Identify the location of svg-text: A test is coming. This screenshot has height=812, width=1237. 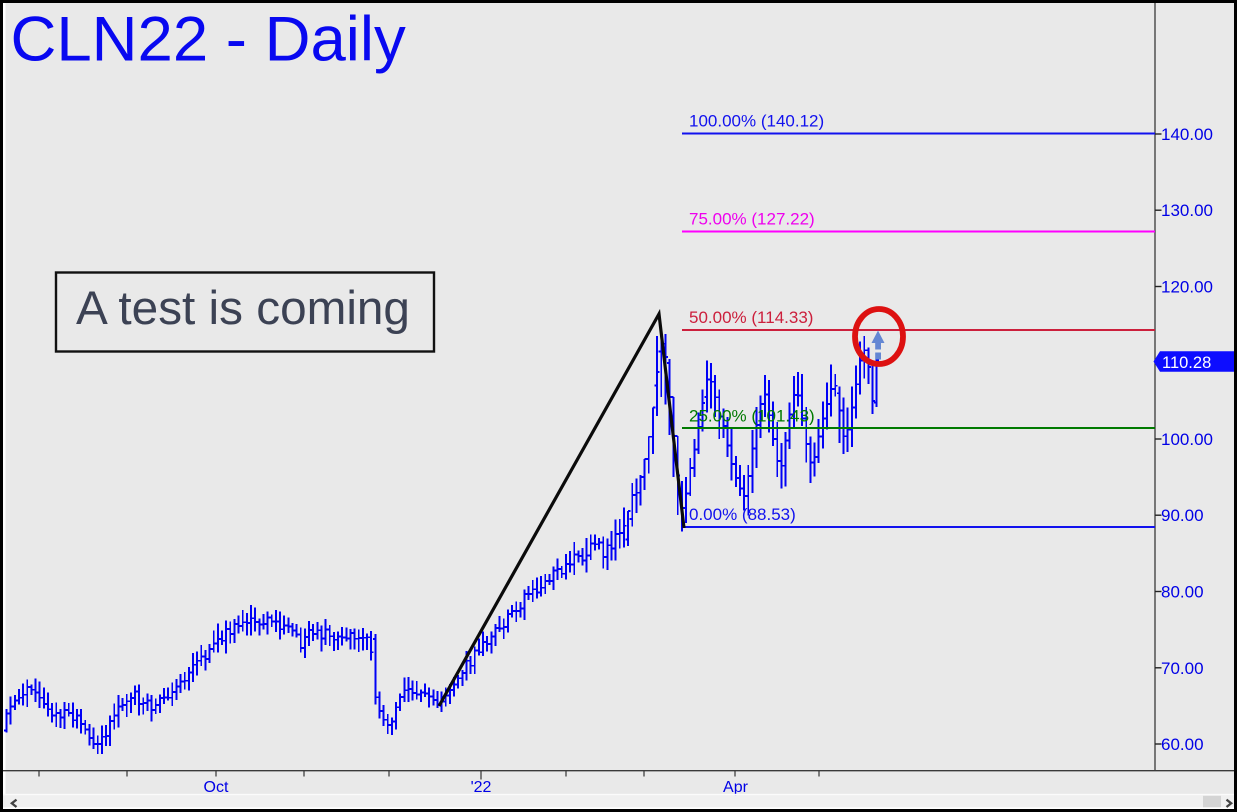
(243, 308).